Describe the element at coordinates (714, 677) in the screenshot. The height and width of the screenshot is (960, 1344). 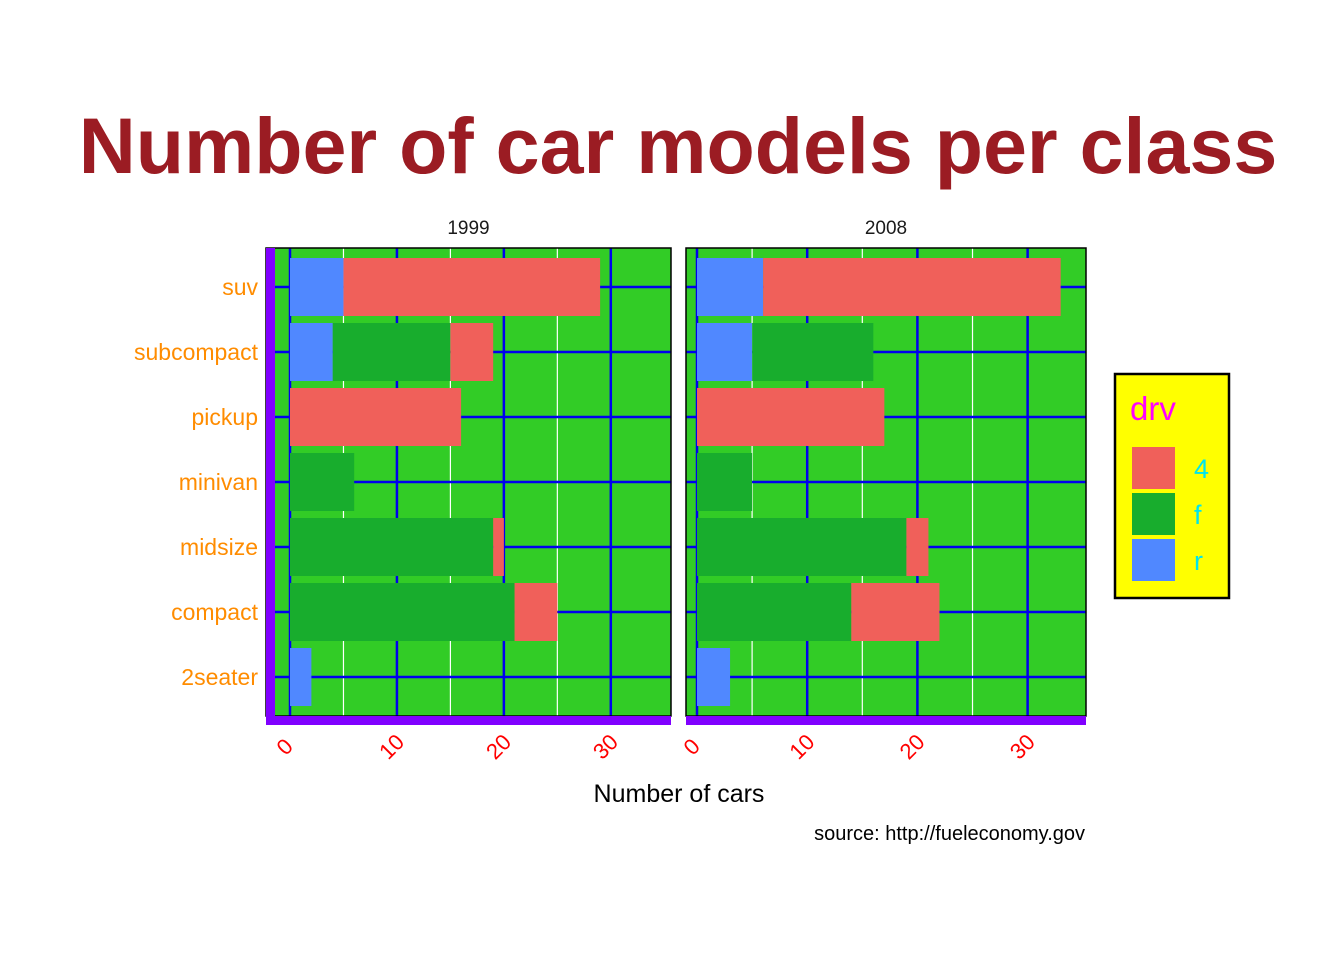
I see `bar-2008-2seater-r` at that location.